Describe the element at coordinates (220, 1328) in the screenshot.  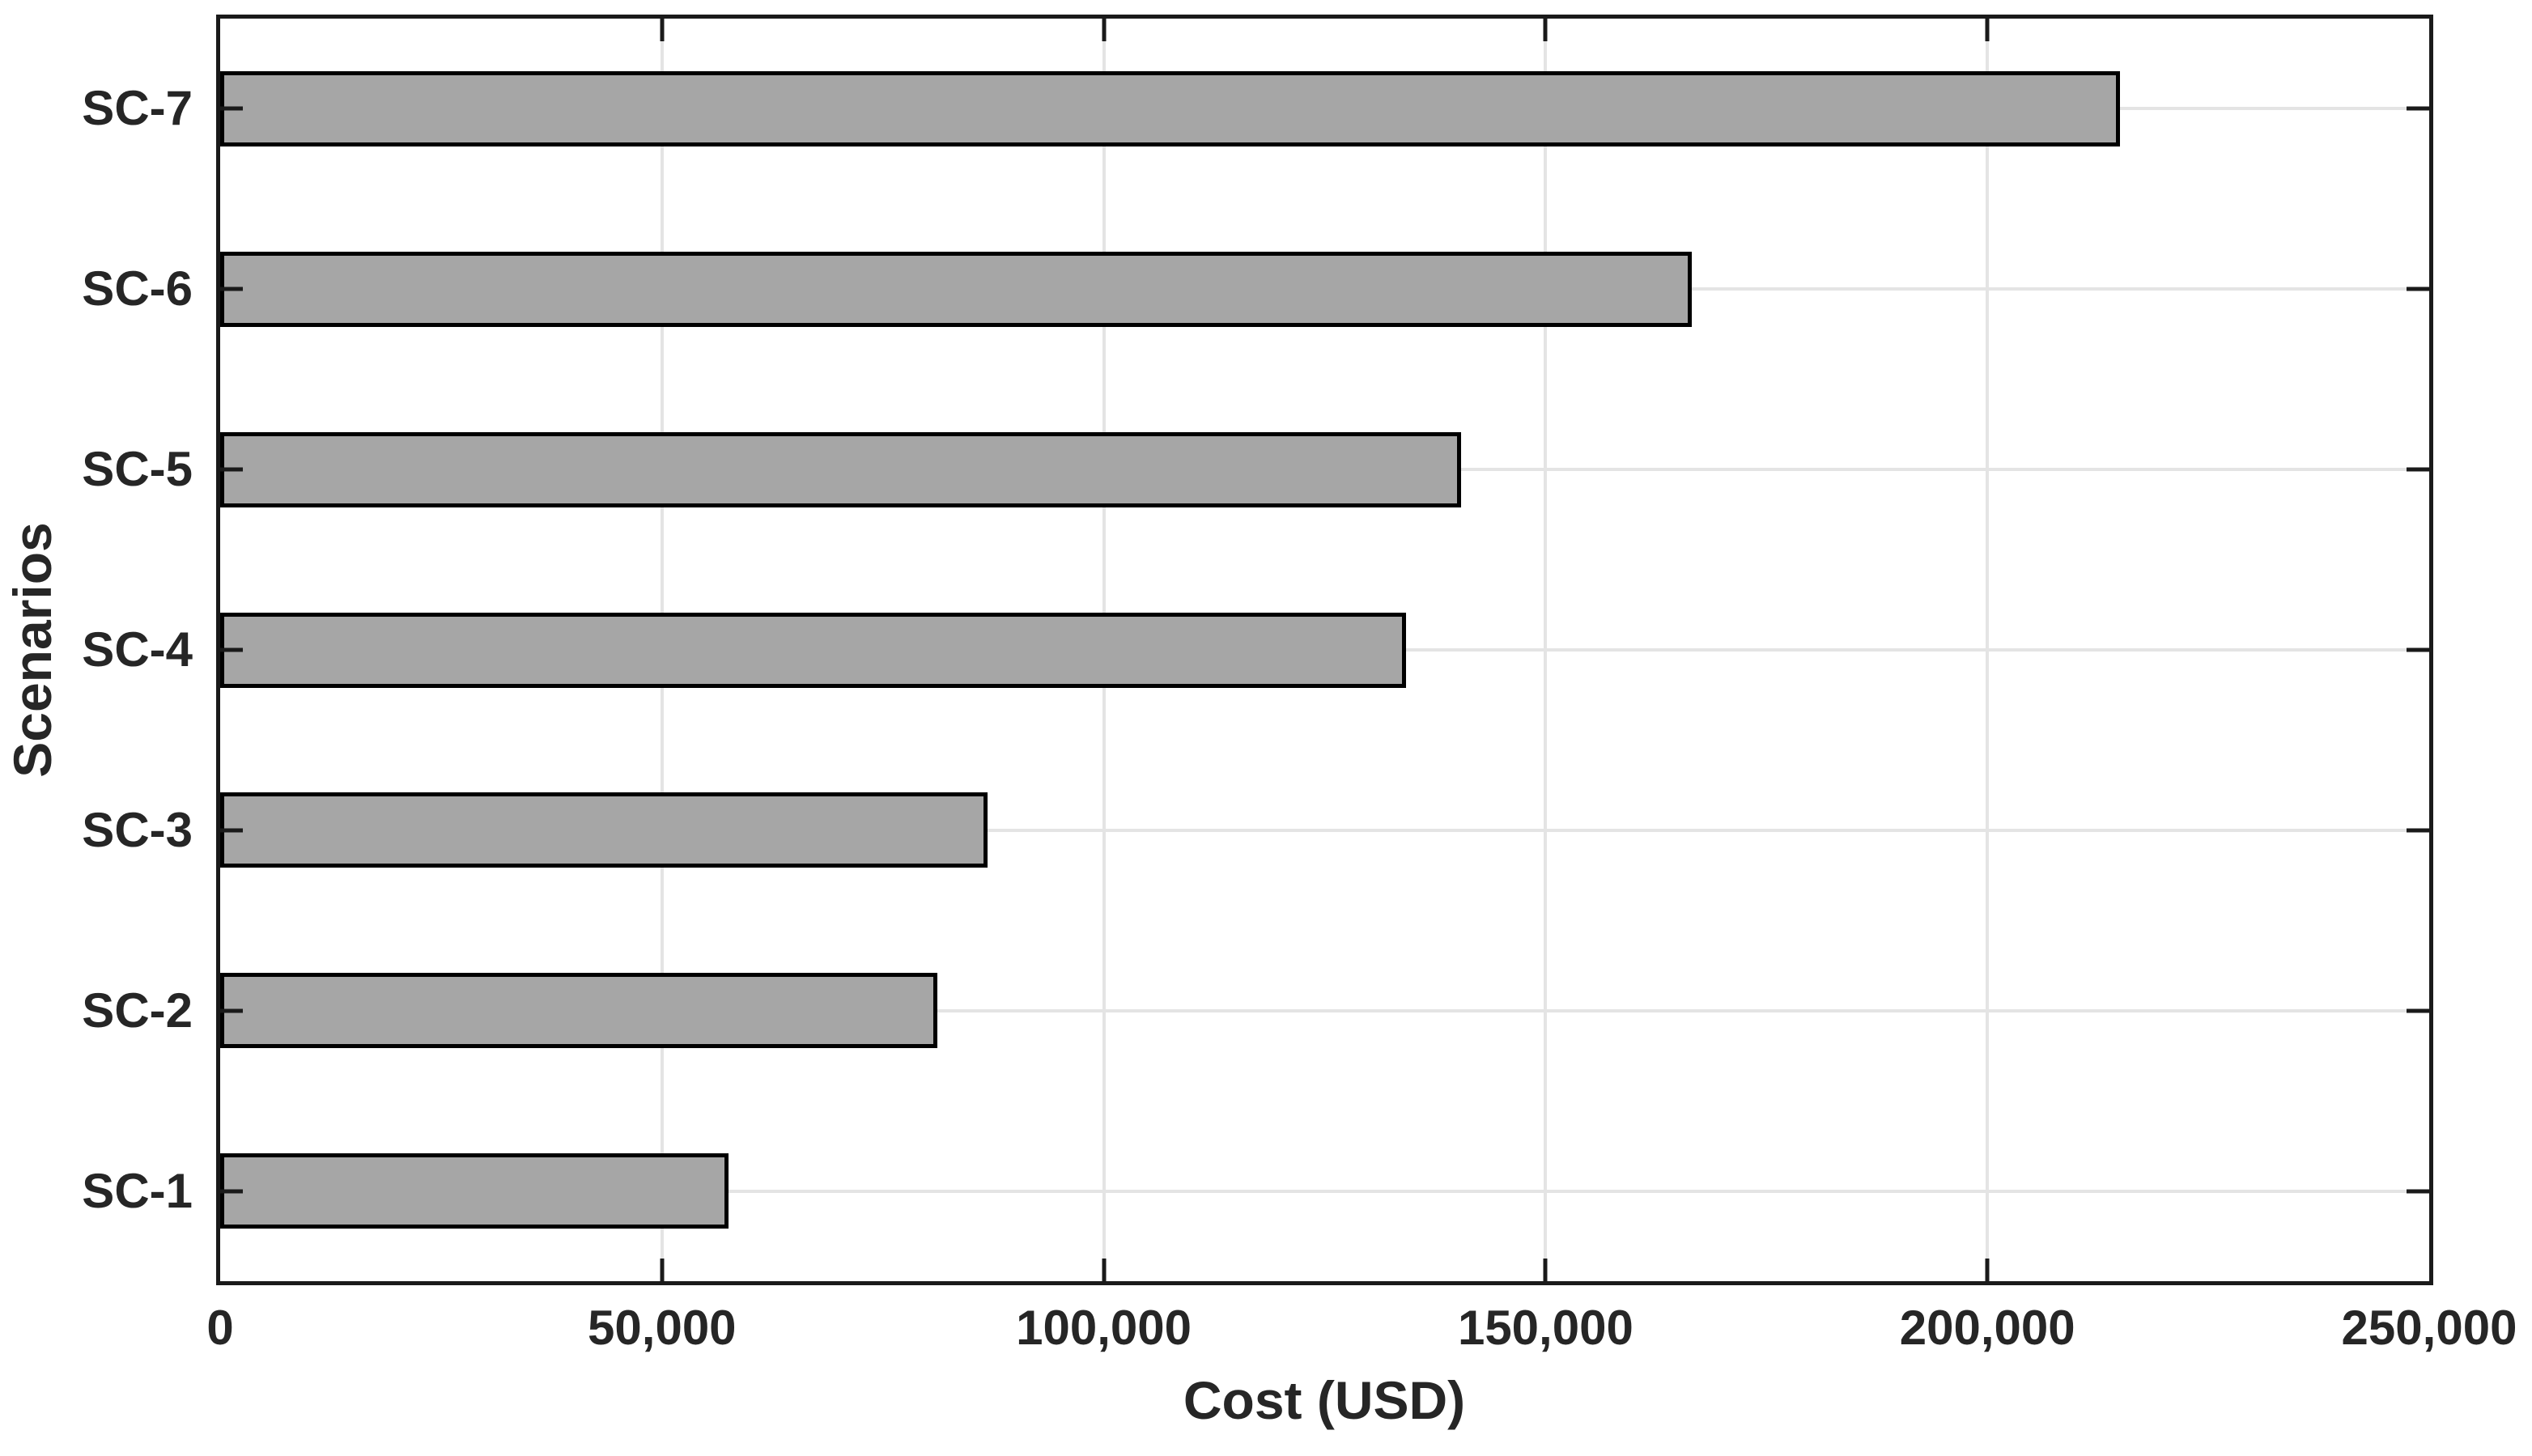
I see `x-tick-label: 0` at that location.